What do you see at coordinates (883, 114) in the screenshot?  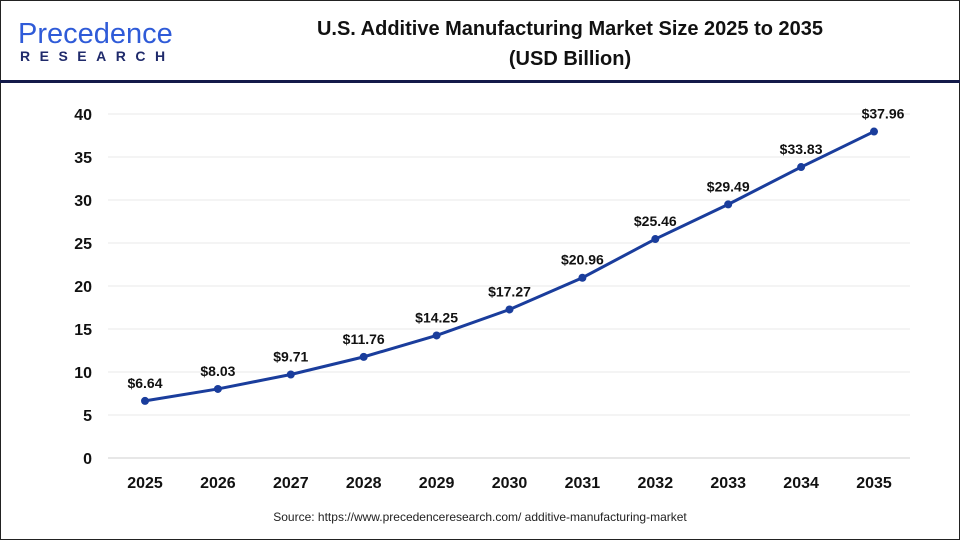 I see `data-label: $37.96` at bounding box center [883, 114].